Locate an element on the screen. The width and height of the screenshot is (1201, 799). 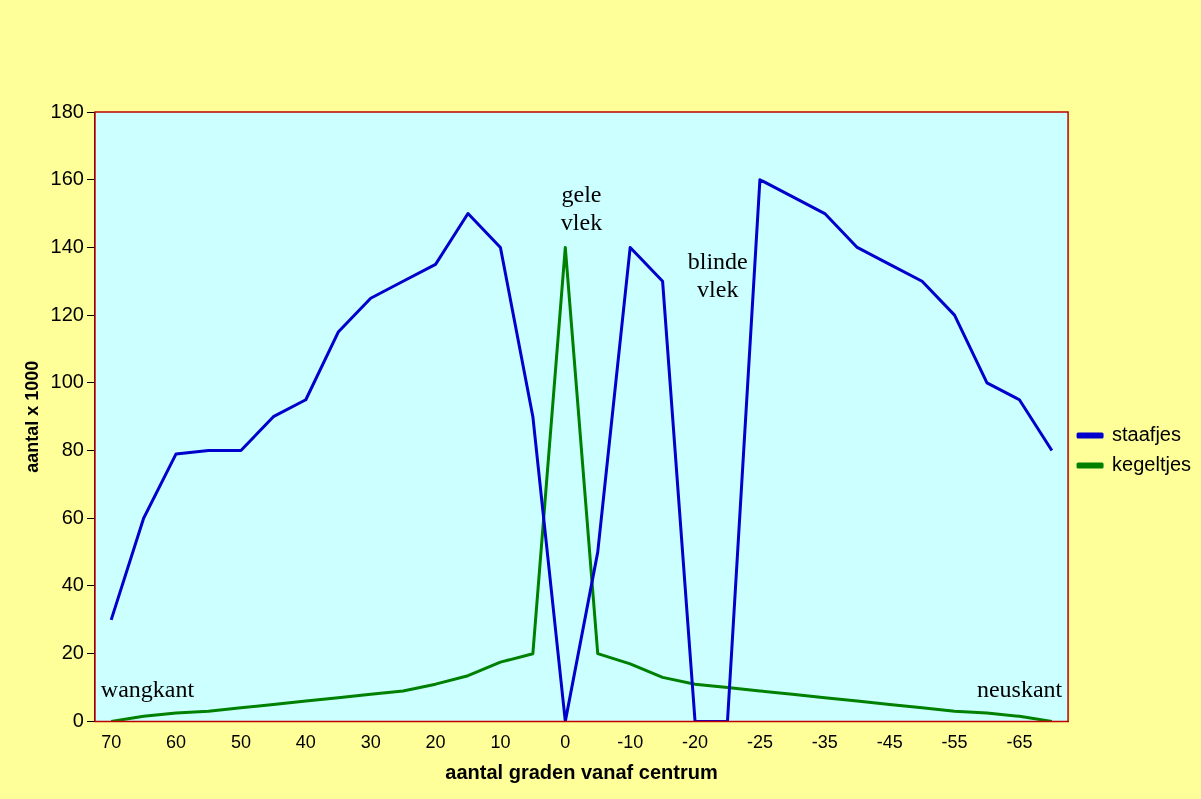
x-tick-label: 10 is located at coordinates (500, 742).